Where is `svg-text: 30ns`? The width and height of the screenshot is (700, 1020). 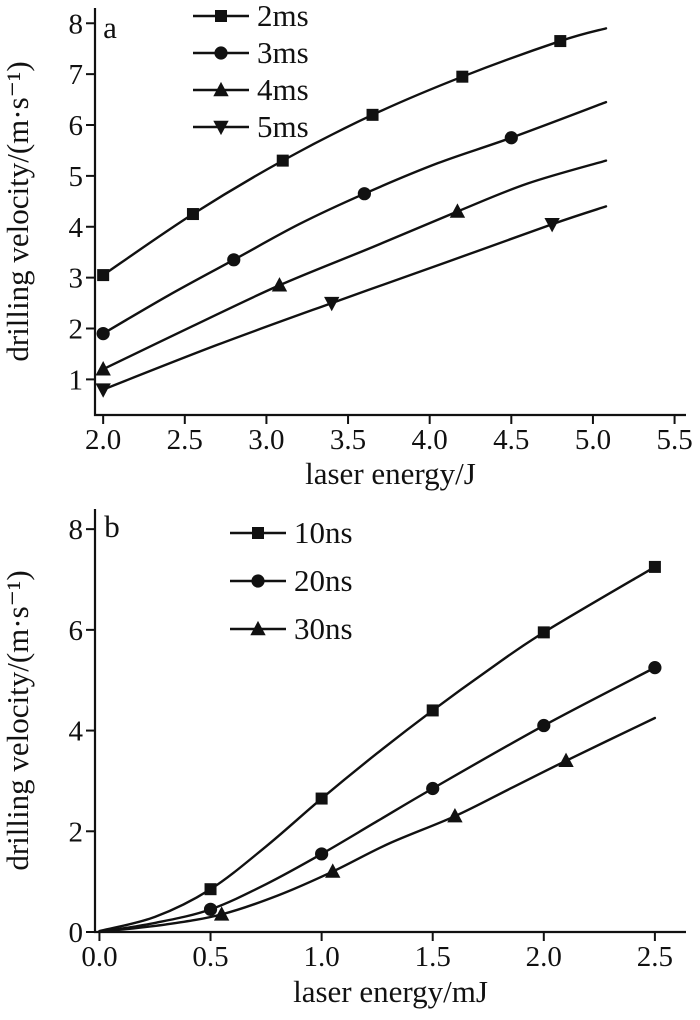
svg-text: 30ns is located at coordinates (323, 628).